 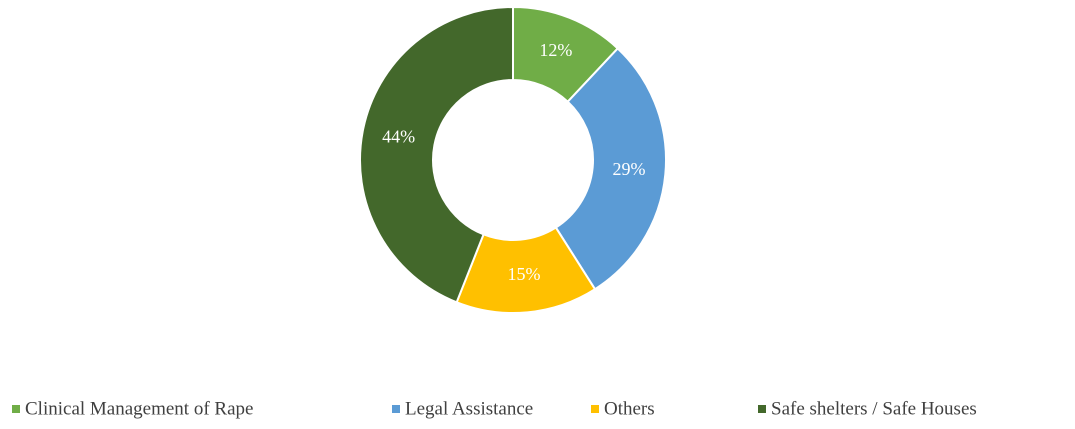 I want to click on data-label: 15%, so click(x=523, y=274).